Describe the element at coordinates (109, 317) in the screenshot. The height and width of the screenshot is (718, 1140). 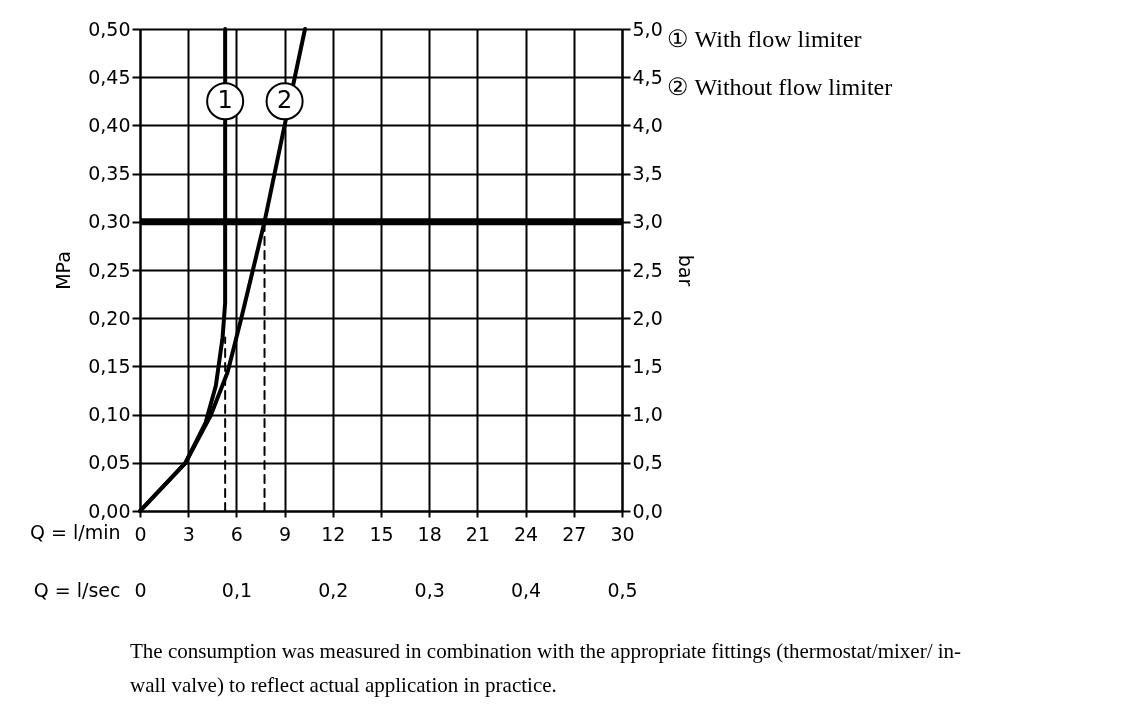
I see `y-tick-label: 0,20` at that location.